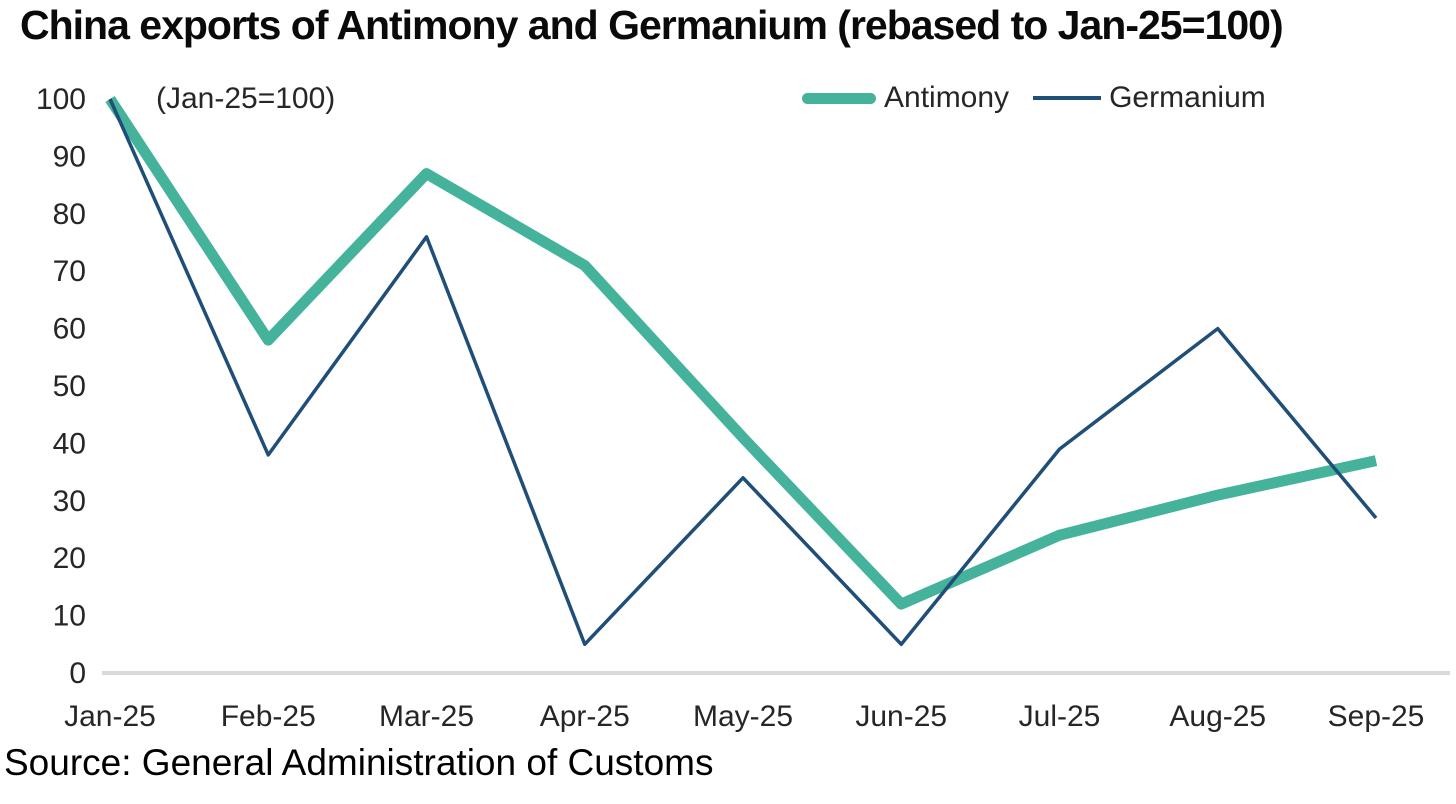 This screenshot has width=1456, height=804. What do you see at coordinates (743, 716) in the screenshot?
I see `x-tick-label: May-25` at bounding box center [743, 716].